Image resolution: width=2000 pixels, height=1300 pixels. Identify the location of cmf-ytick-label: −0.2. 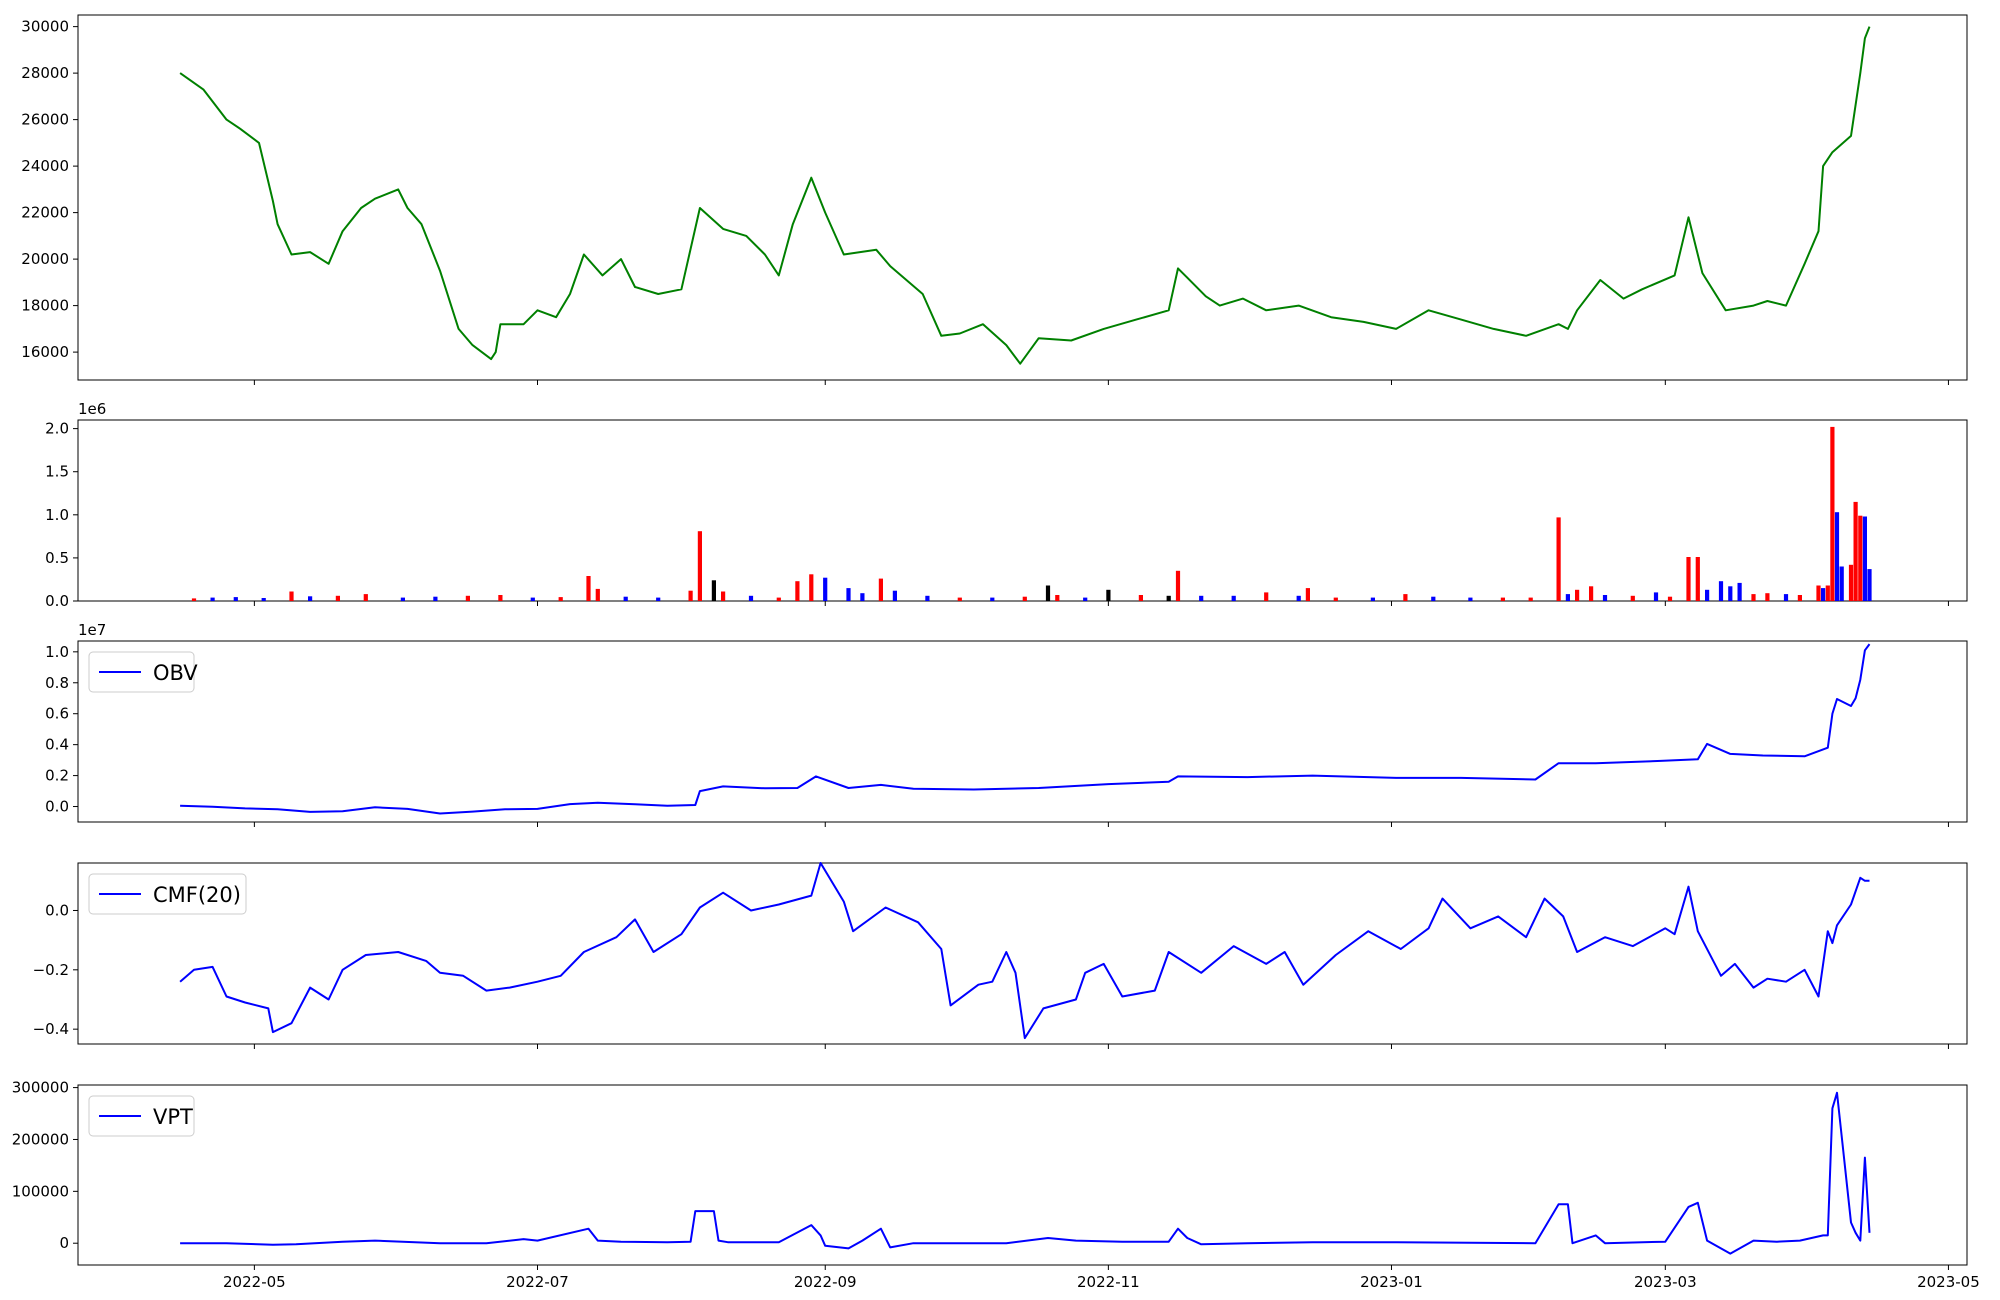
(51, 970).